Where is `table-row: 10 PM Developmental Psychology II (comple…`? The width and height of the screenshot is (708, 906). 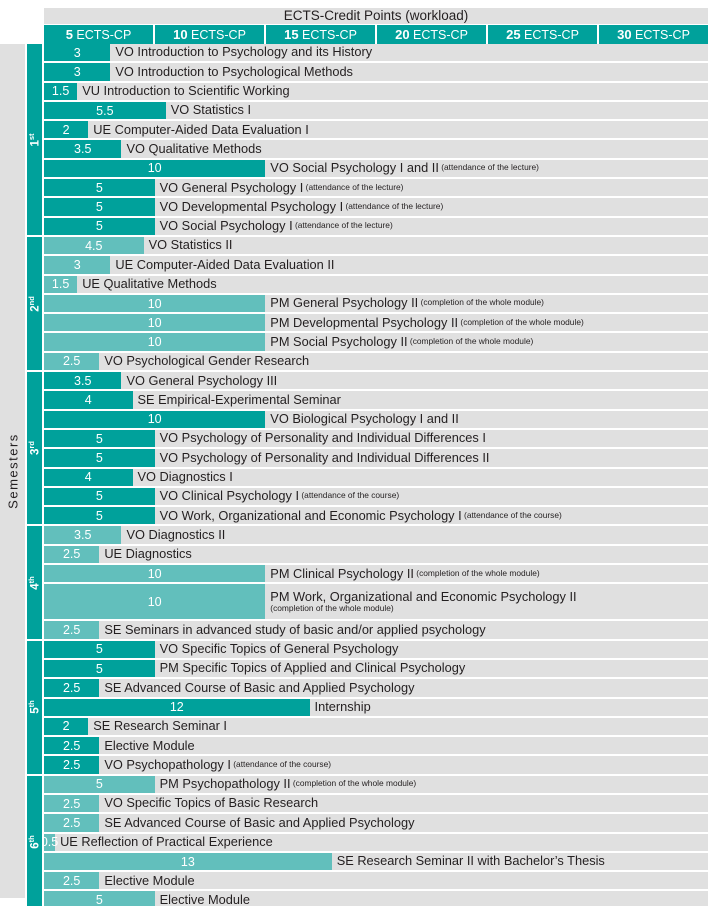 table-row: 10 PM Developmental Psychology II (comple… is located at coordinates (376, 323).